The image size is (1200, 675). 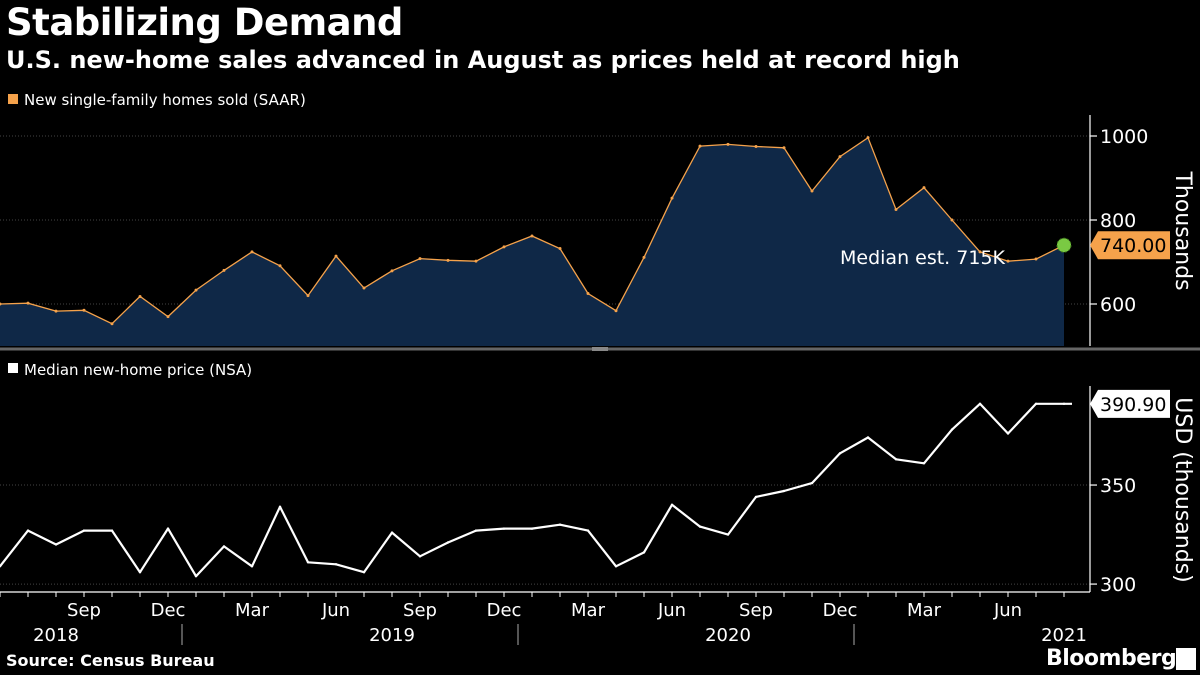 What do you see at coordinates (13, 368) in the screenshot?
I see `price-legend-swatch` at bounding box center [13, 368].